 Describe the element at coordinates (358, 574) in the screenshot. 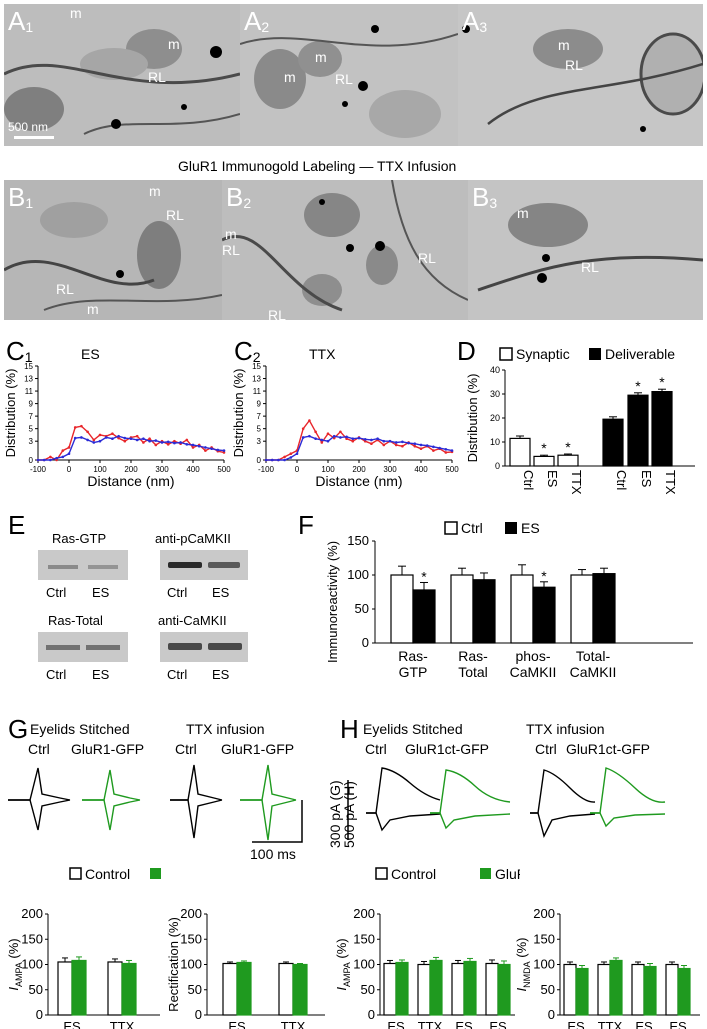

I see `y-tick-label: 100` at that location.